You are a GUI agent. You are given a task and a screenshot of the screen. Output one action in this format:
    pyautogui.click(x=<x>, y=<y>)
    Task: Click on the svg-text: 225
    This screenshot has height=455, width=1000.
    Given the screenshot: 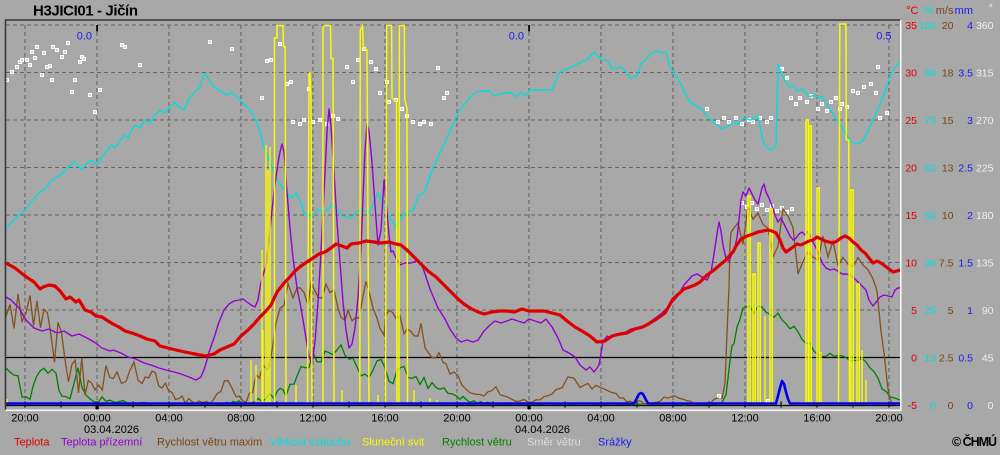 What is the action you would take?
    pyautogui.click(x=985, y=169)
    